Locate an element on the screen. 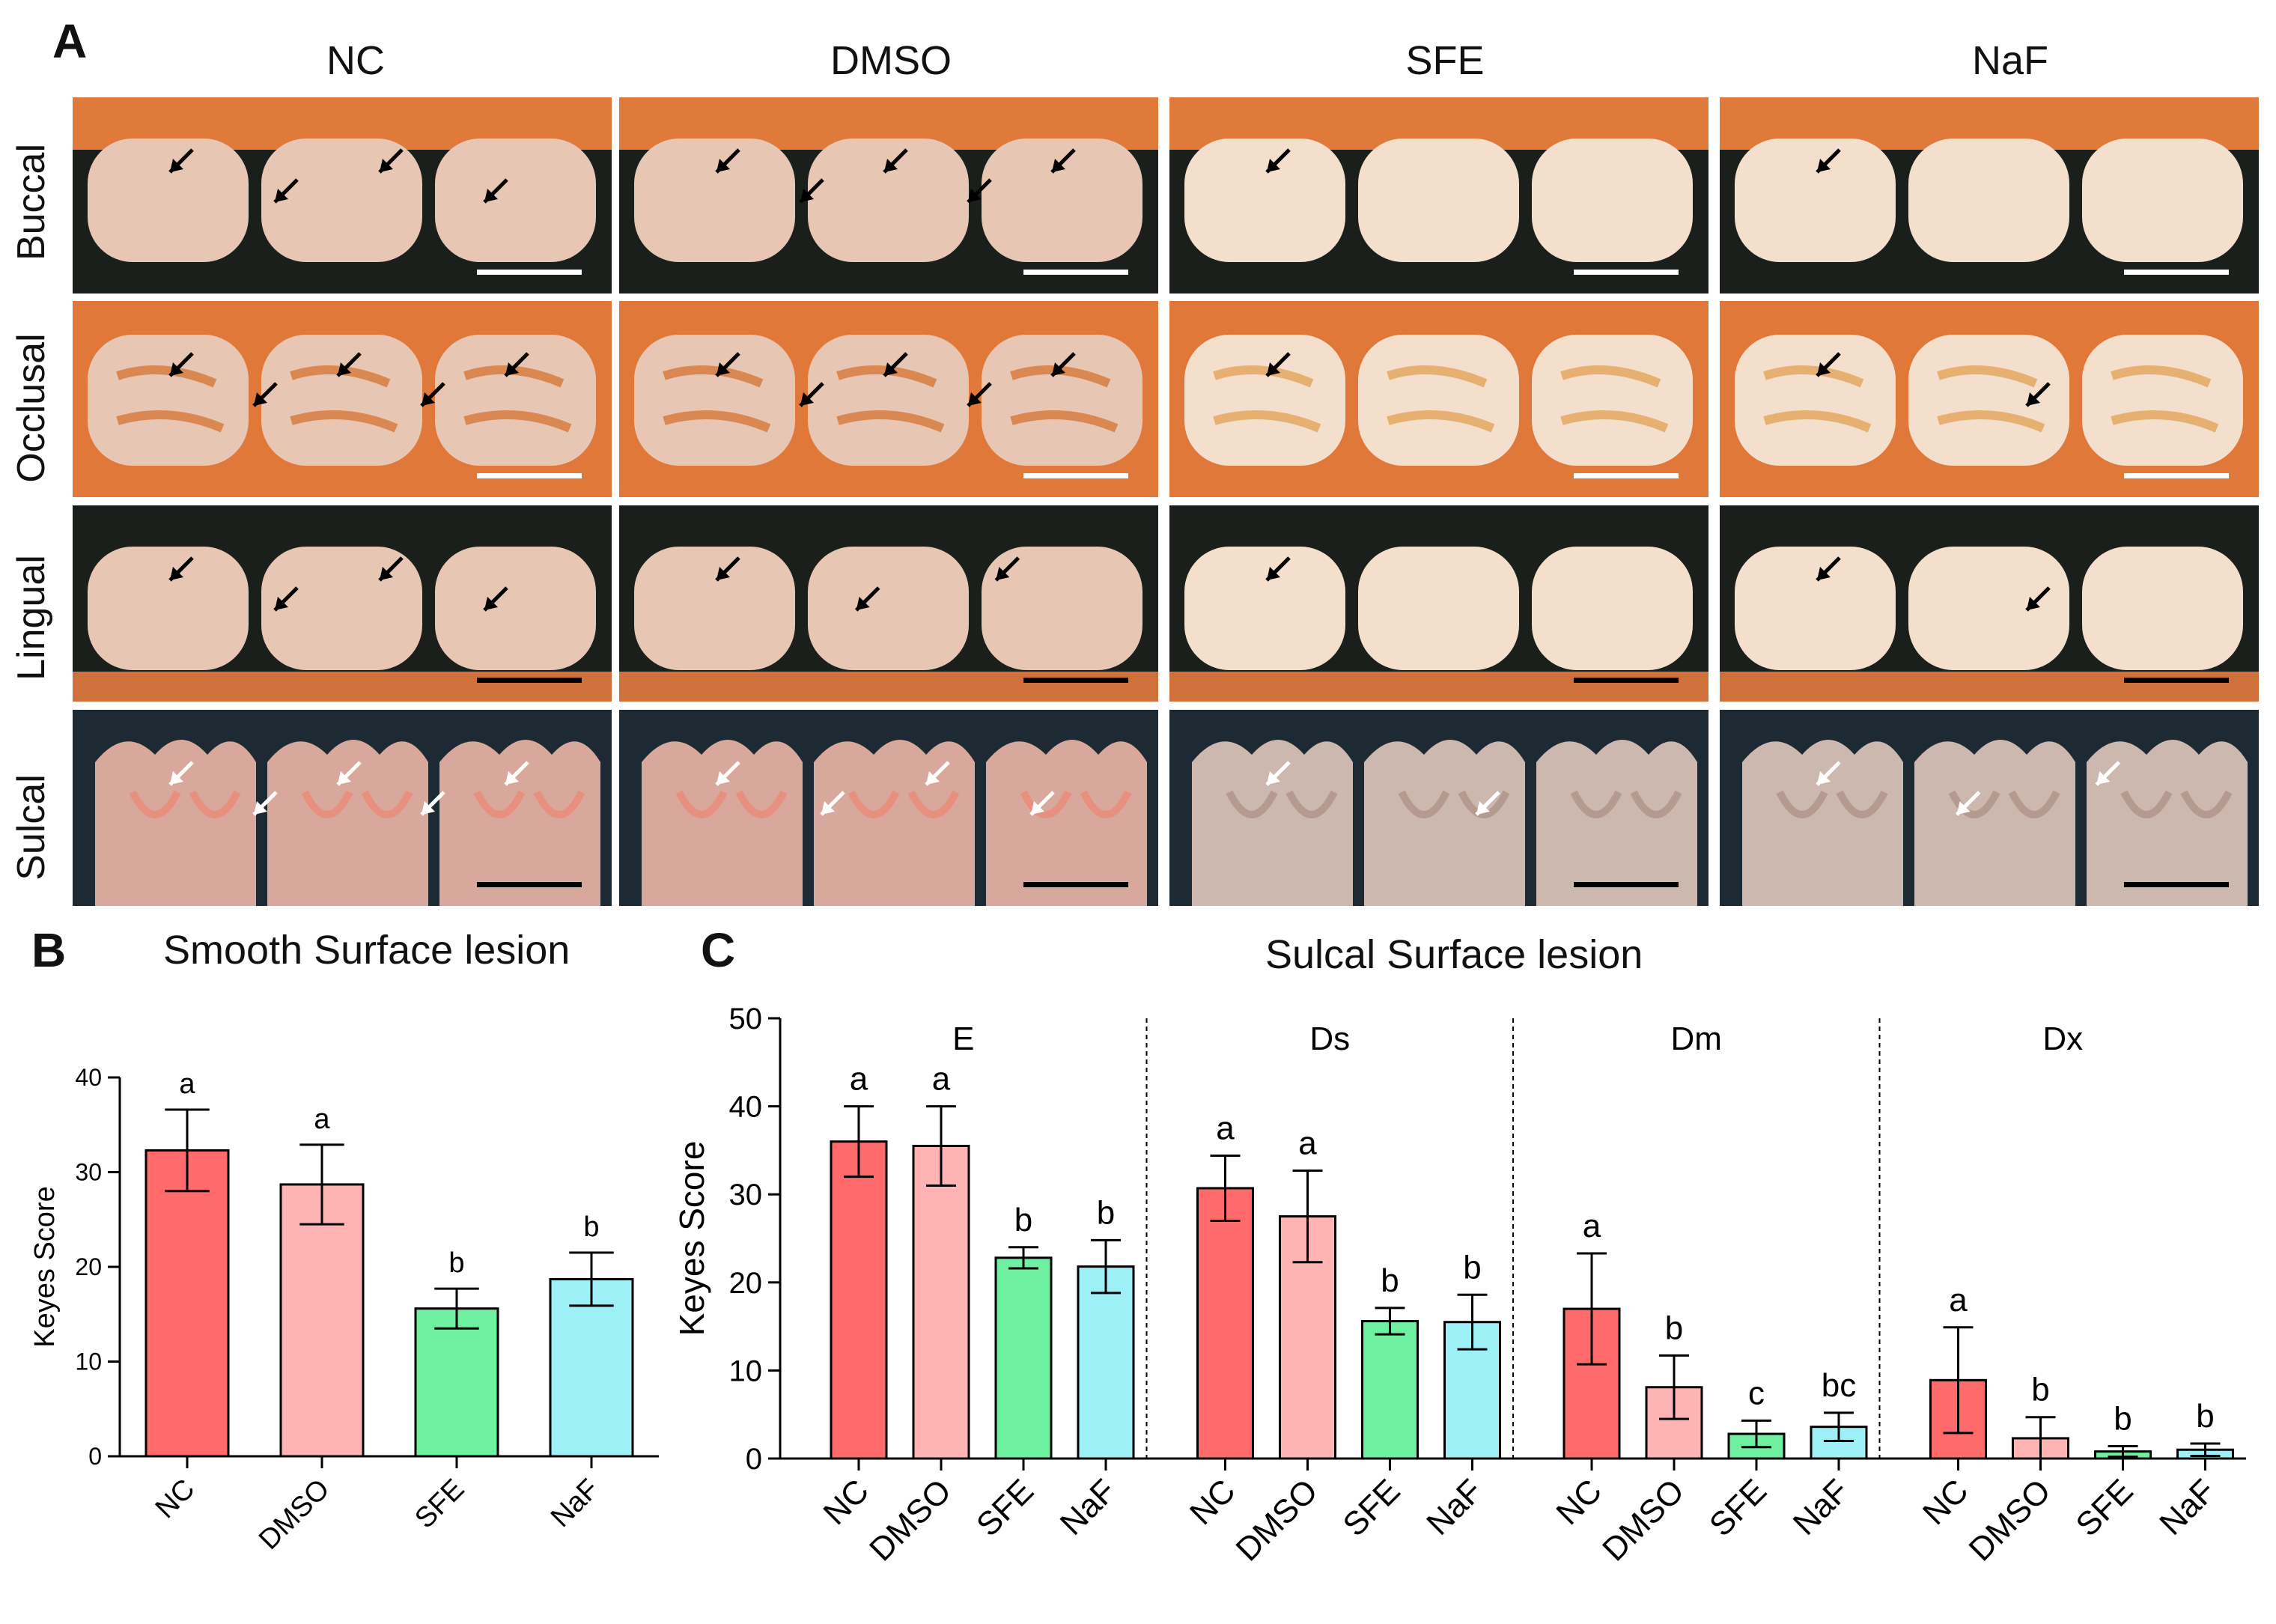 This screenshot has width=2276, height=1624. chart-c-dm-x-label-nc: NC is located at coordinates (1579, 1502).